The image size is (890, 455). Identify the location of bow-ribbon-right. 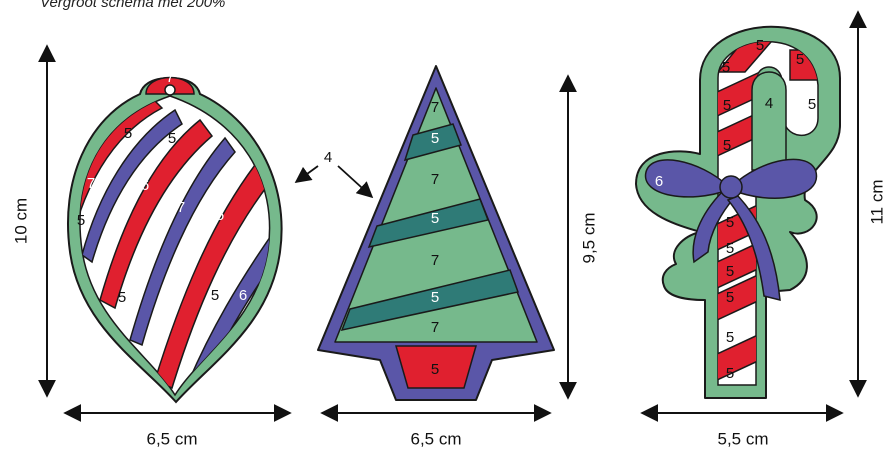
(753, 248).